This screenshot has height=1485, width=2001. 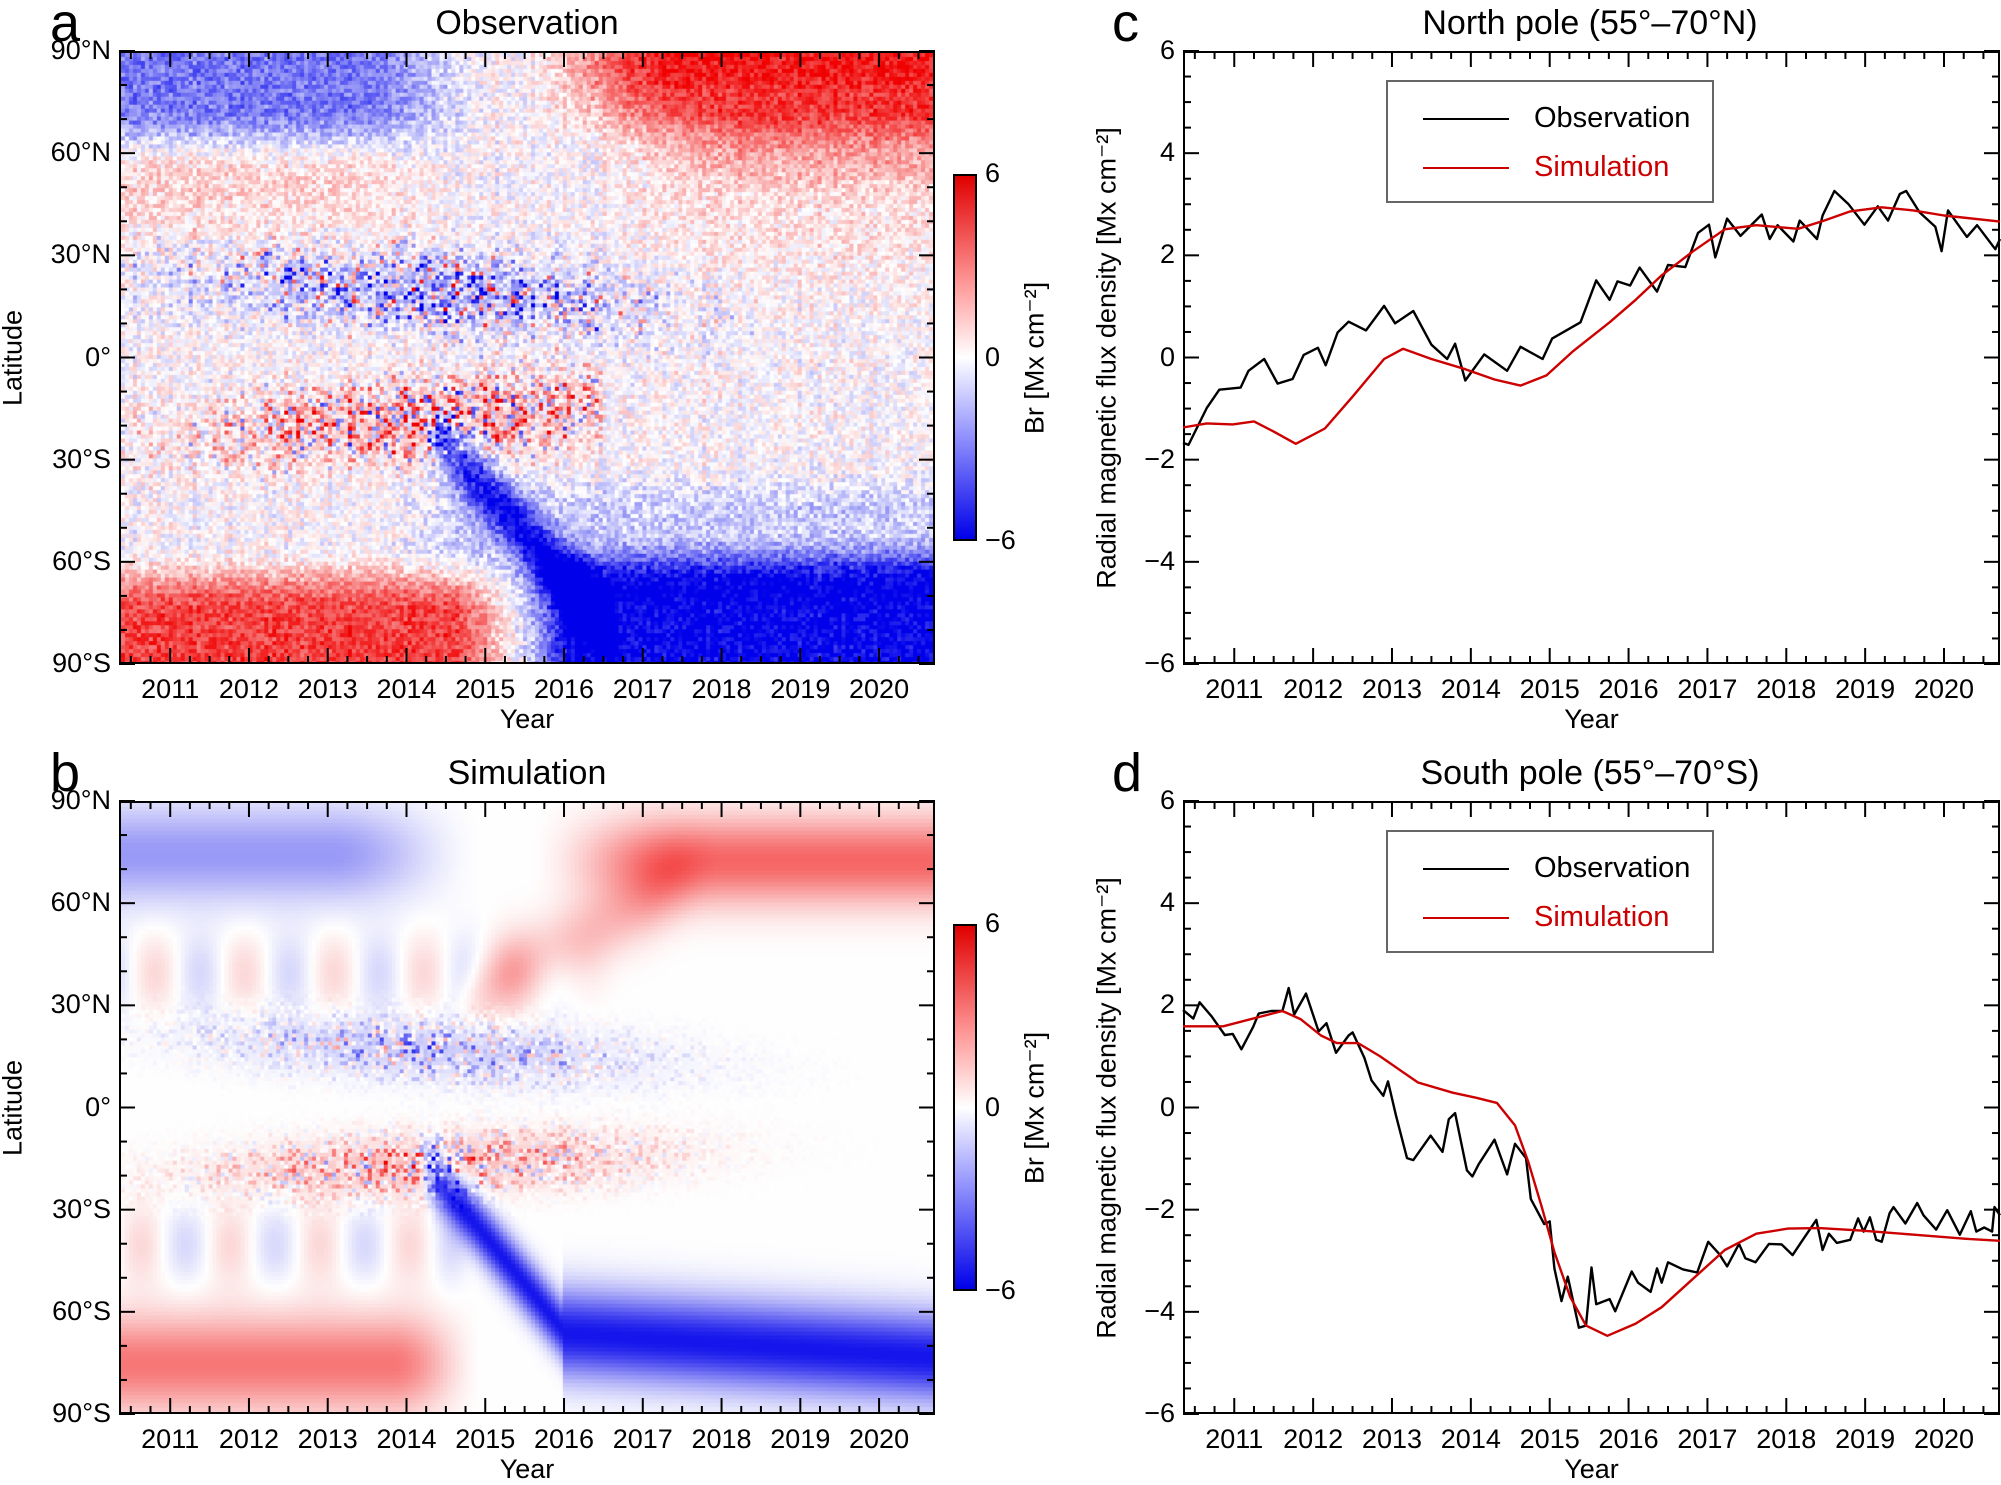 I want to click on panel-title-c: North pole (55°–70°N), so click(x=1590, y=23).